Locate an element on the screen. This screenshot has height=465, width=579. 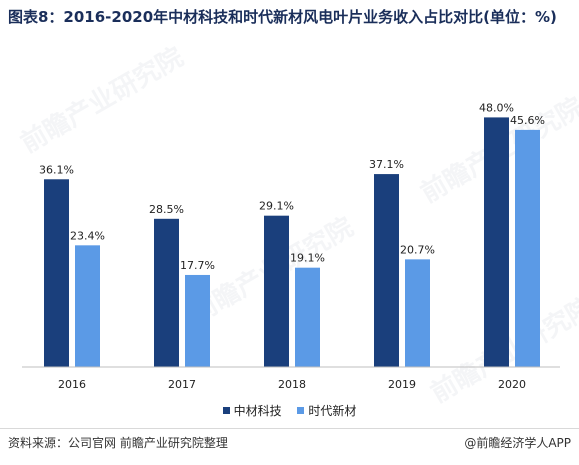
legend-swatch-series2 is located at coordinates (301, 410).